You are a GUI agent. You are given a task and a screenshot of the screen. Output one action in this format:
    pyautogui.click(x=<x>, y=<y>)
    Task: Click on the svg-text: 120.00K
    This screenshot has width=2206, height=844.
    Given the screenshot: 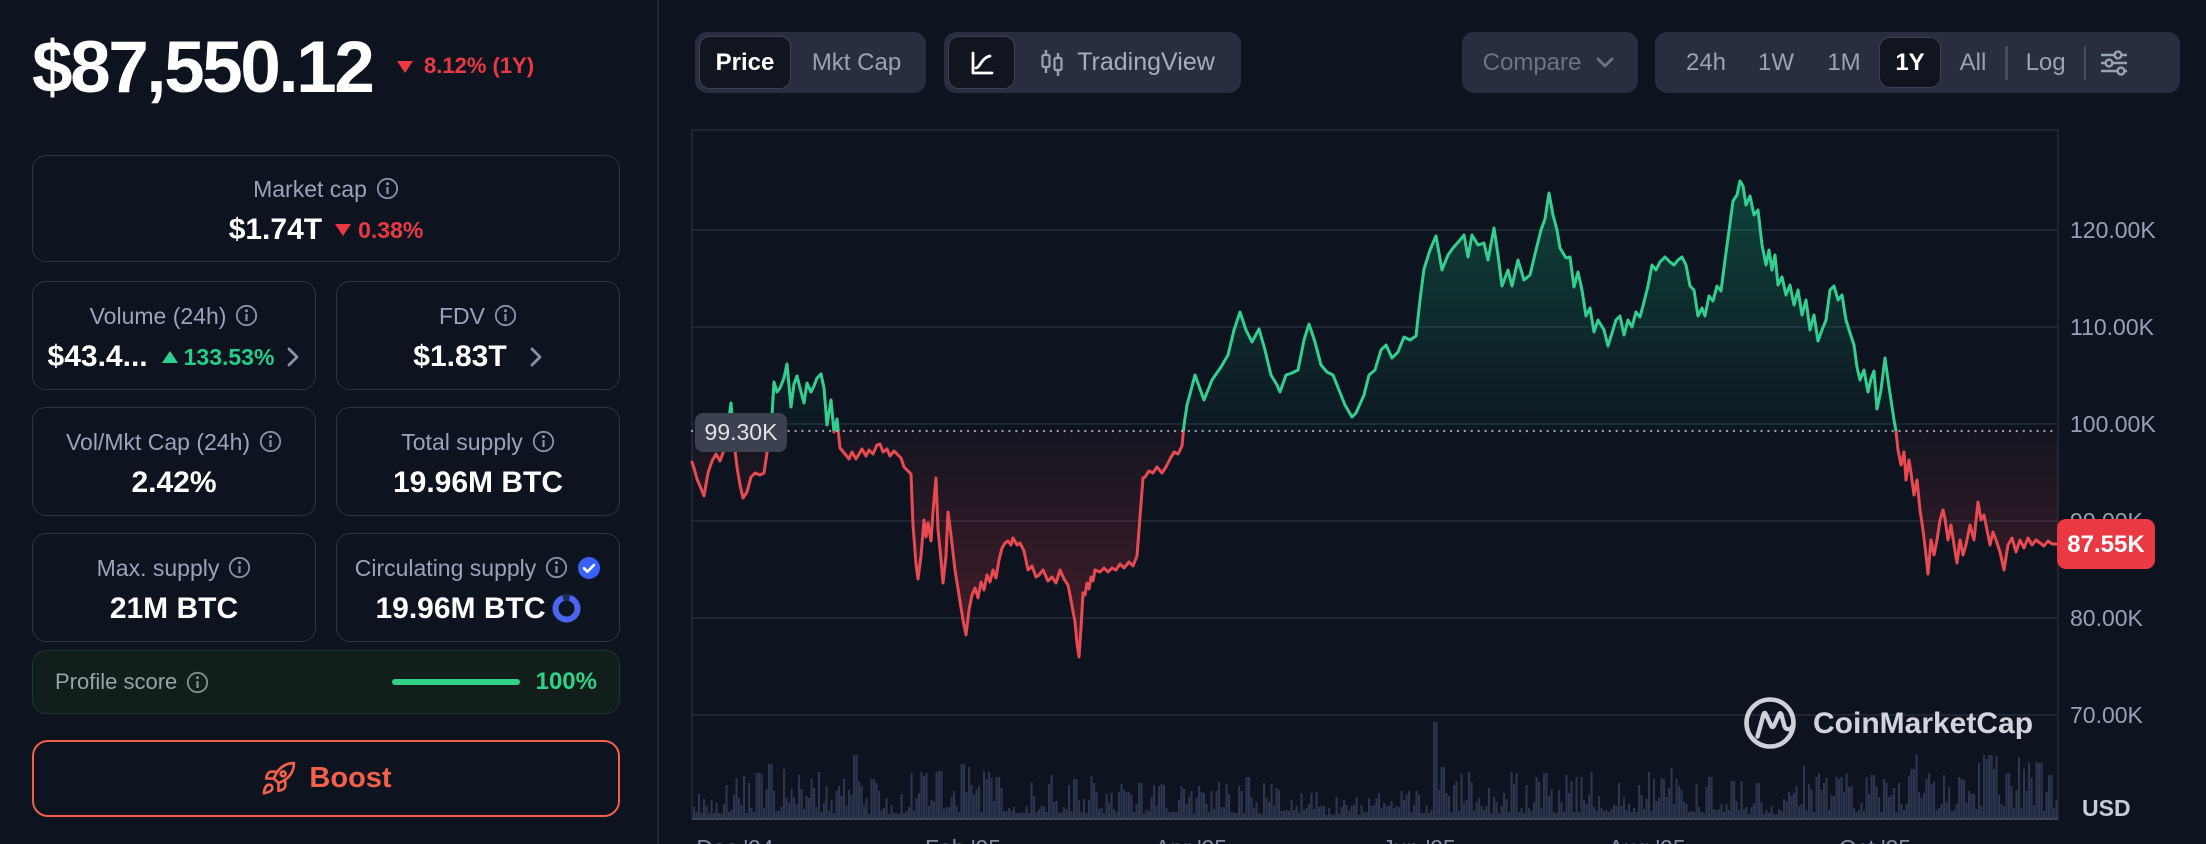 What is the action you would take?
    pyautogui.click(x=2113, y=230)
    